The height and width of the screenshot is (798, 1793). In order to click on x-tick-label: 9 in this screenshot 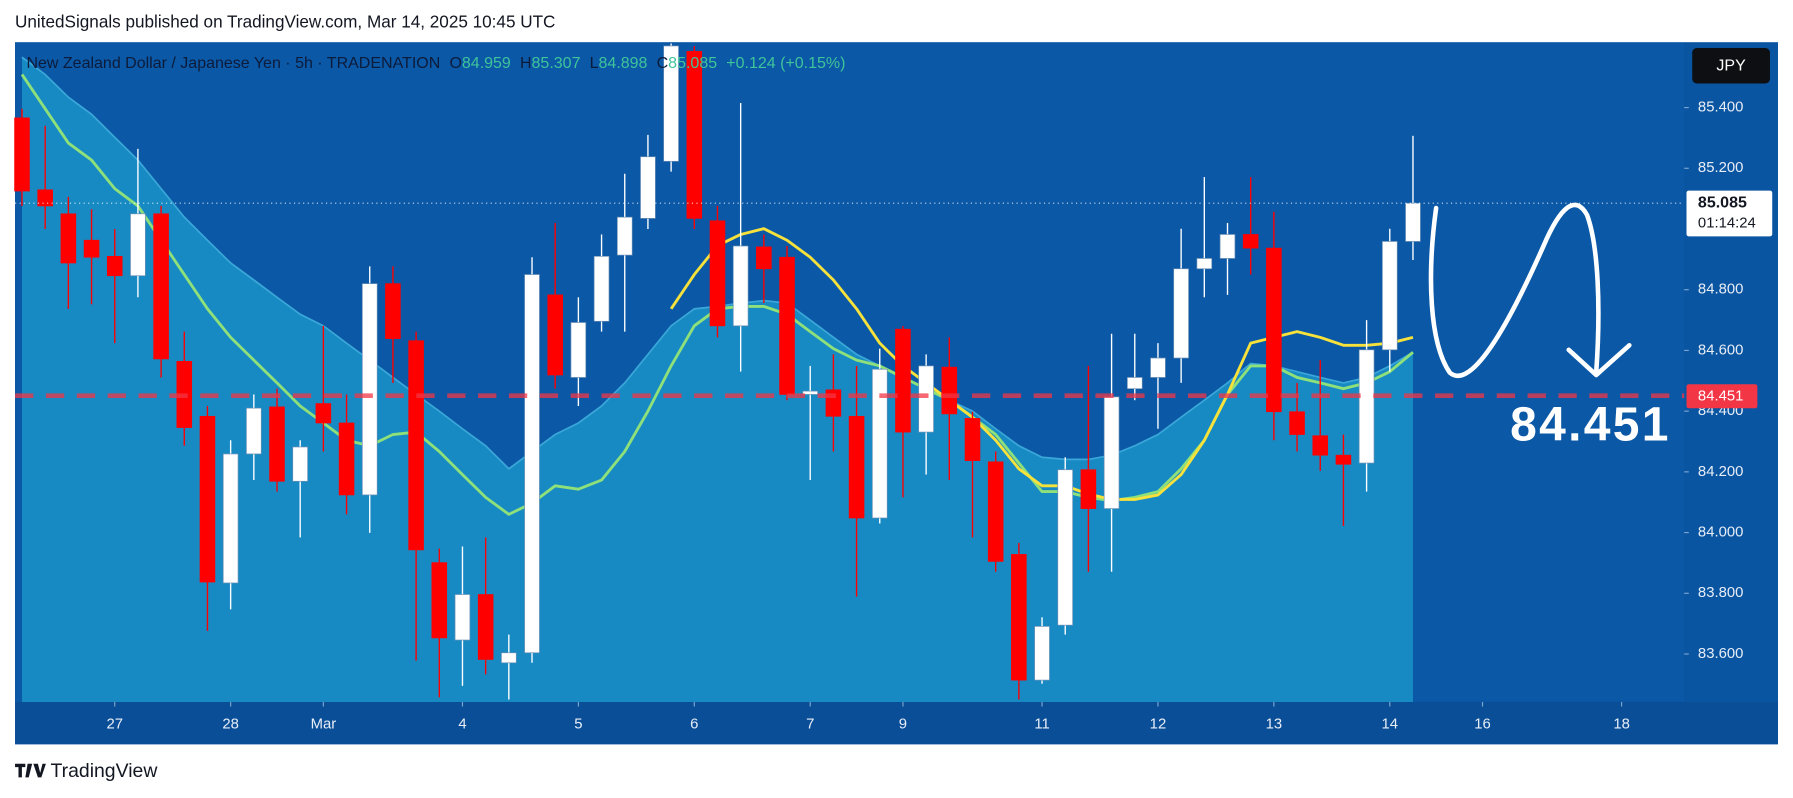, I will do `click(903, 725)`.